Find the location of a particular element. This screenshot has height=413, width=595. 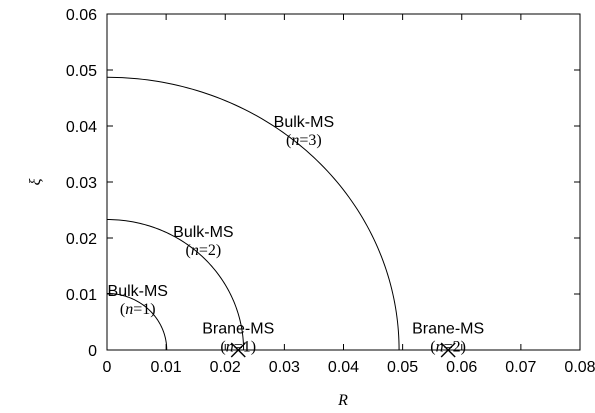

x-tick-label: 0 is located at coordinates (107, 367).